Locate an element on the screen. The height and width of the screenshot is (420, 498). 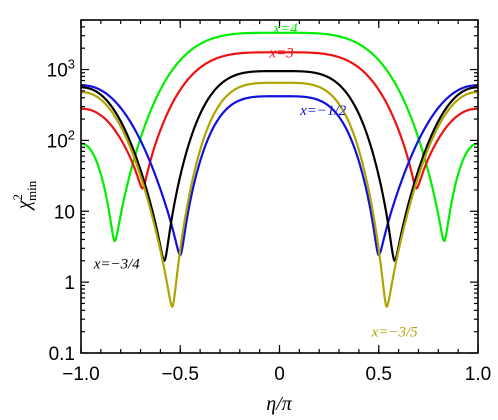
y-tick-label: 10 is located at coordinates (64, 212).